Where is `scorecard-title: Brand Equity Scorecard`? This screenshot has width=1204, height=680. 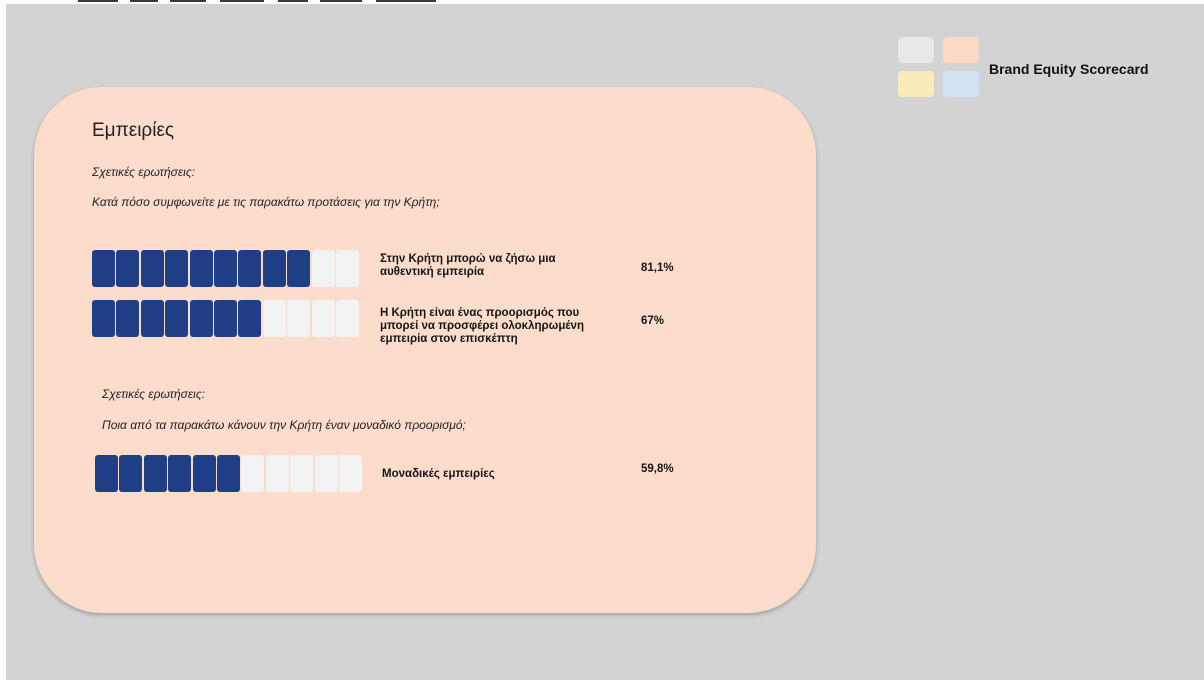
scorecard-title: Brand Equity Scorecard is located at coordinates (1069, 69).